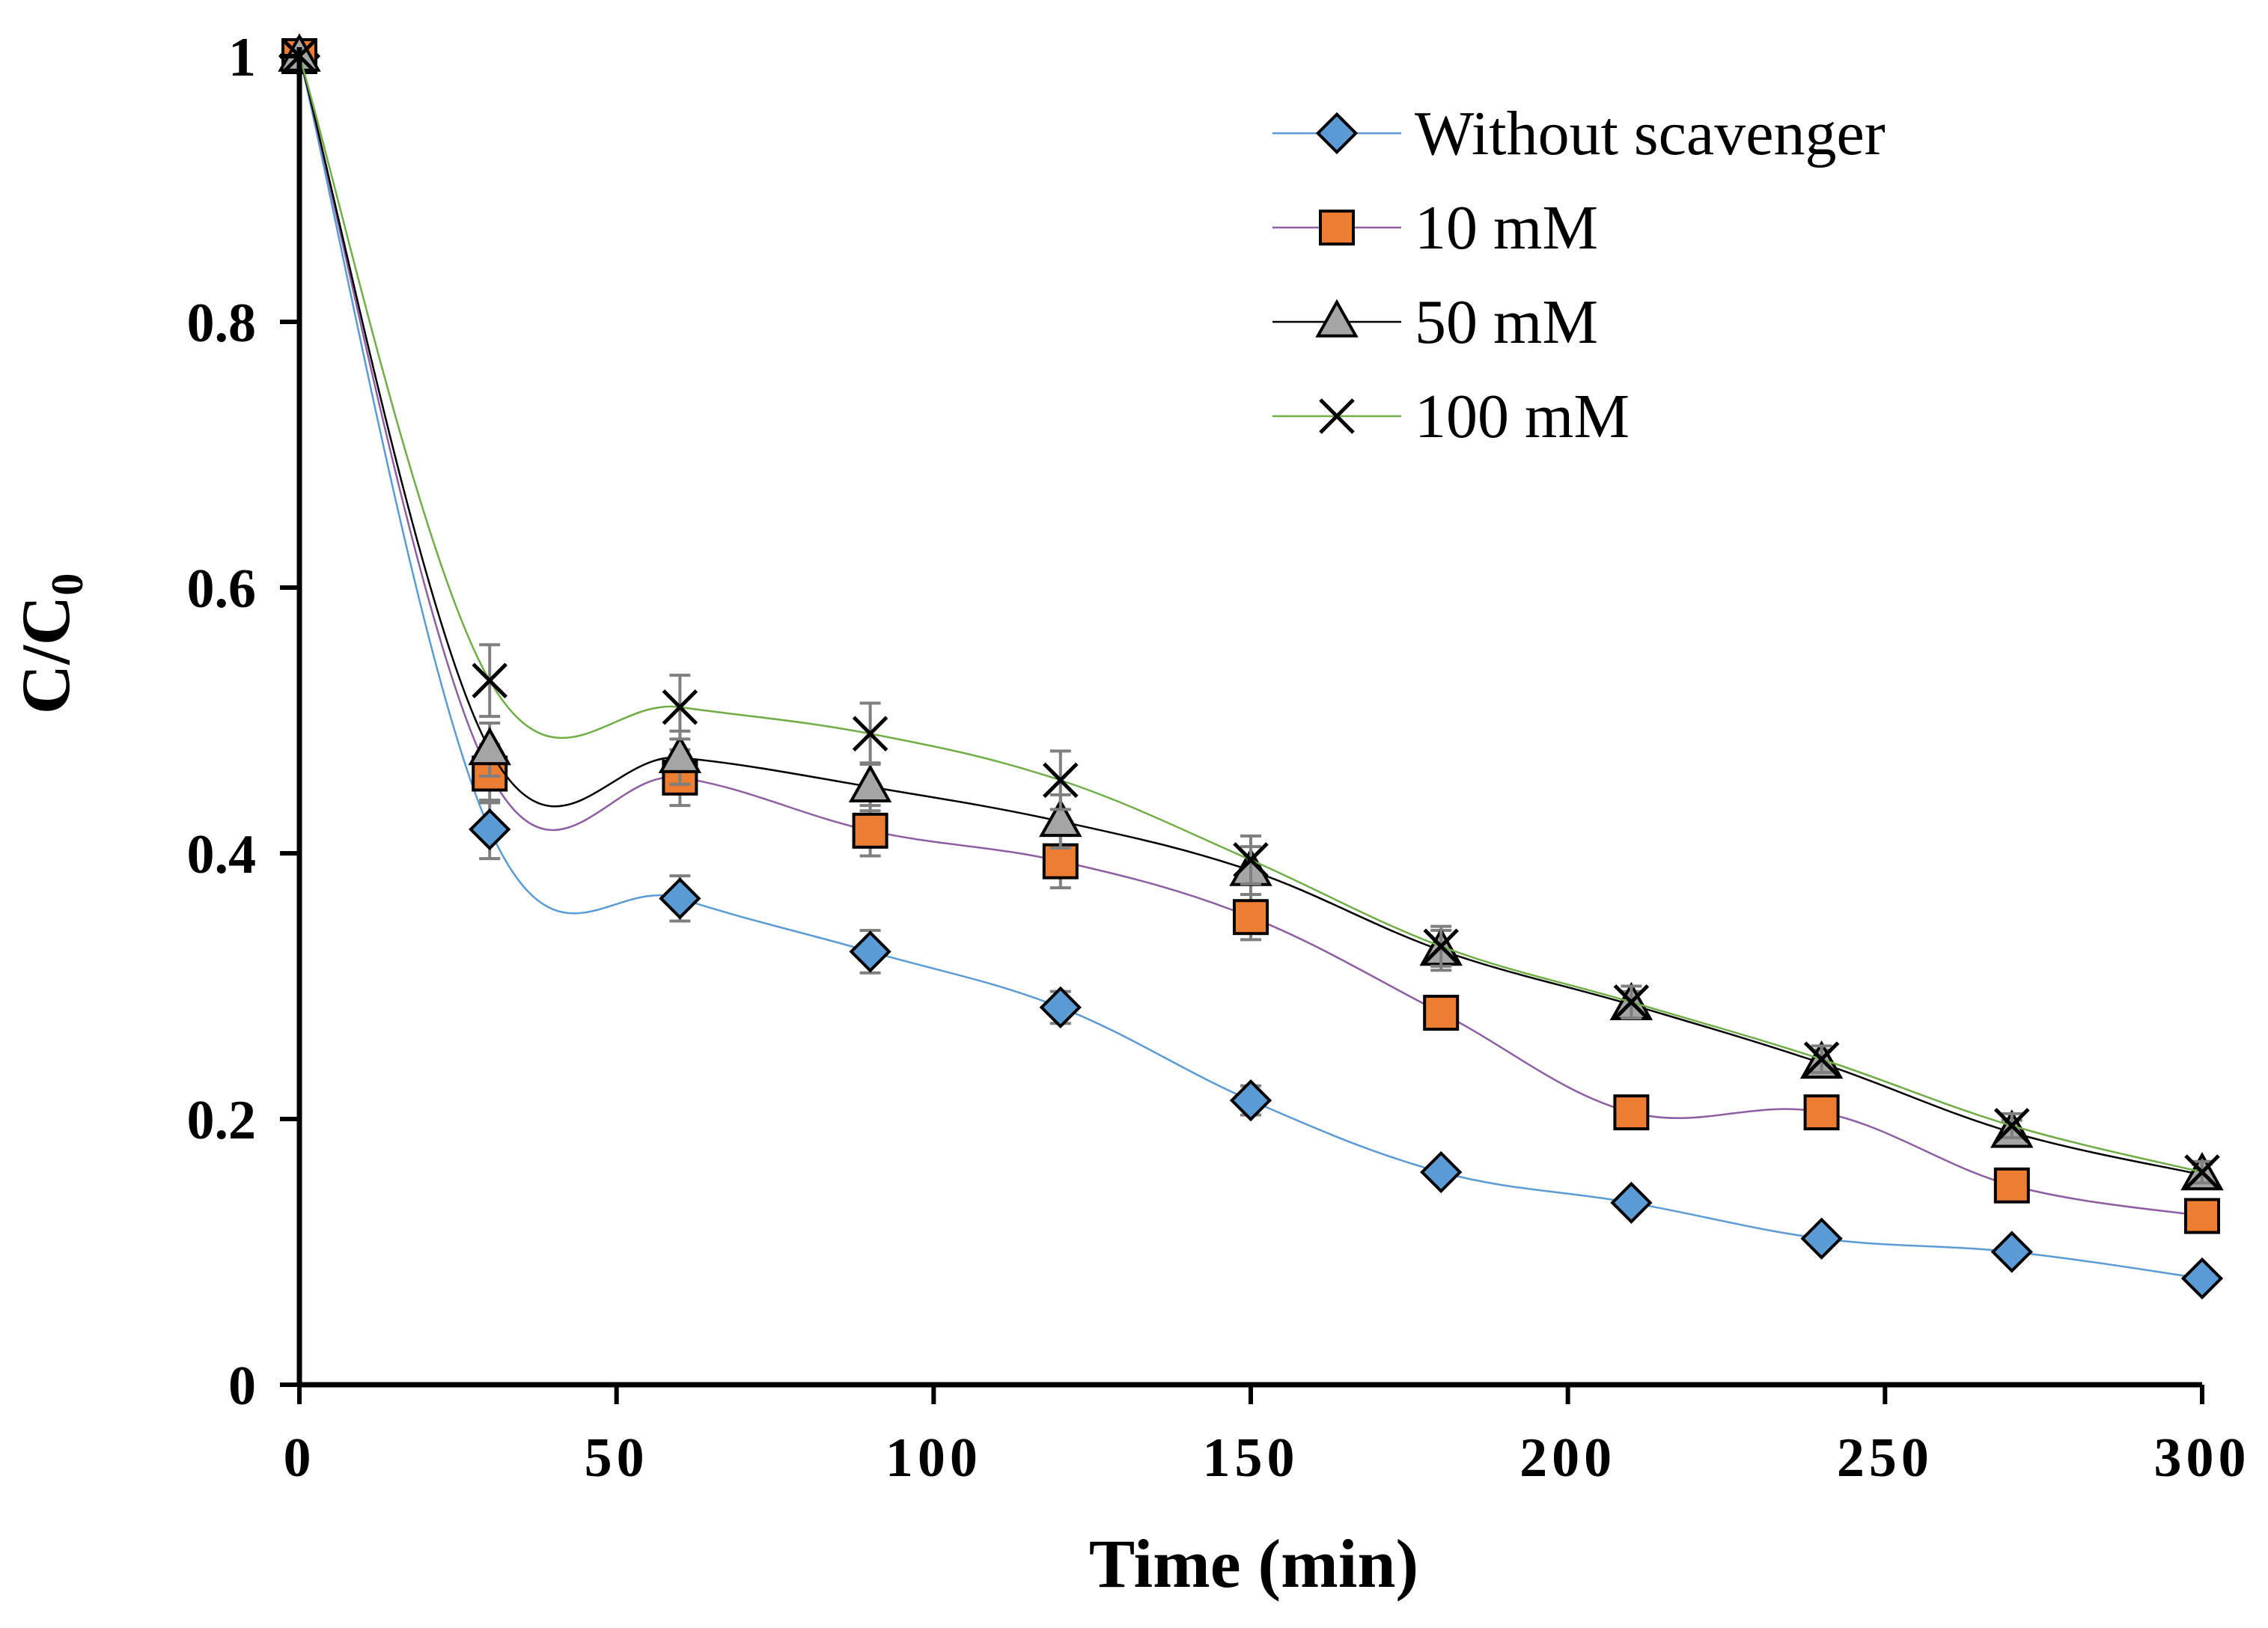 The width and height of the screenshot is (2268, 1628). I want to click on y-axis-title-main: C/C, so click(45, 655).